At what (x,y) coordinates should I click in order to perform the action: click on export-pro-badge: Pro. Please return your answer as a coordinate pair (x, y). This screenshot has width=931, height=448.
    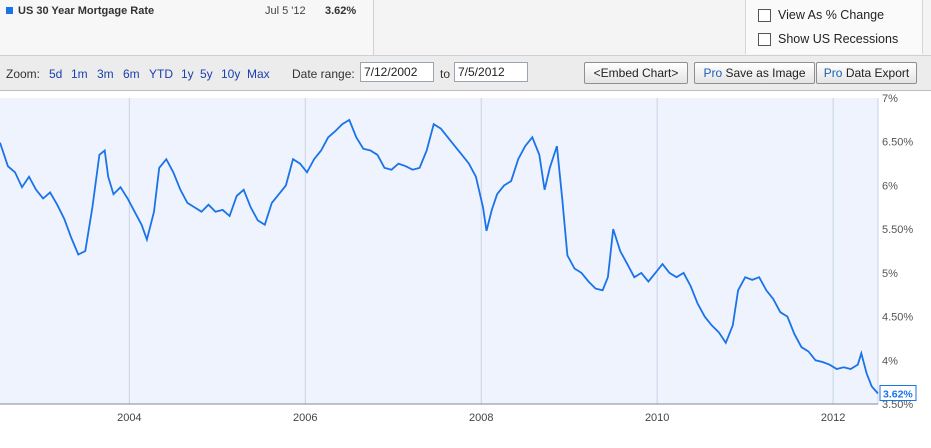
    Looking at the image, I should click on (833, 73).